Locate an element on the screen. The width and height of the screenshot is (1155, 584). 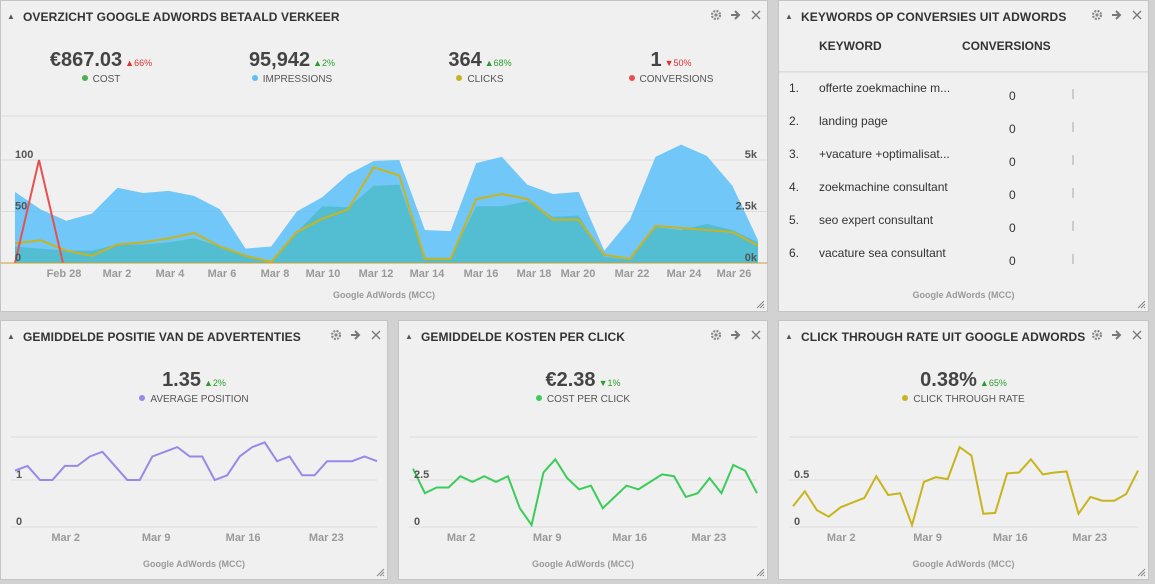
x-tick-label: Mar 8 is located at coordinates (275, 274).